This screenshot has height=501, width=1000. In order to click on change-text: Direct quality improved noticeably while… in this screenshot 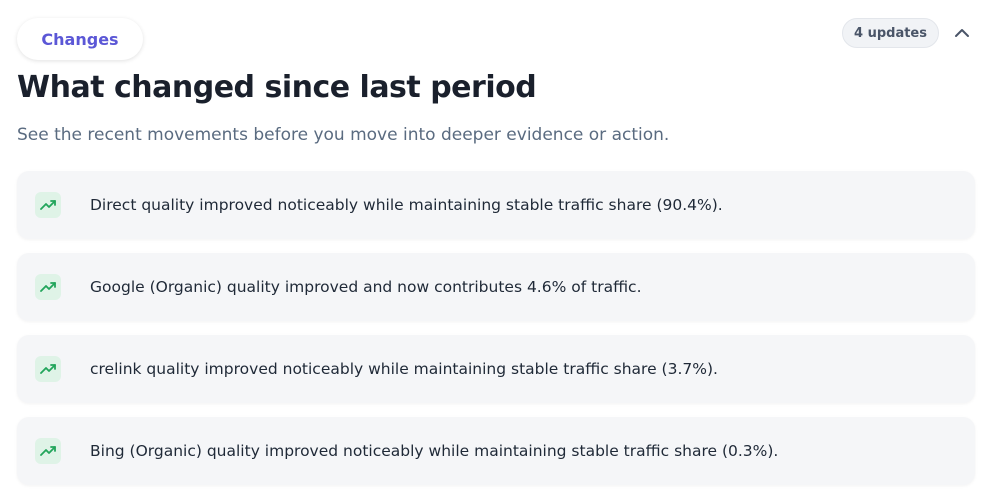, I will do `click(406, 205)`.